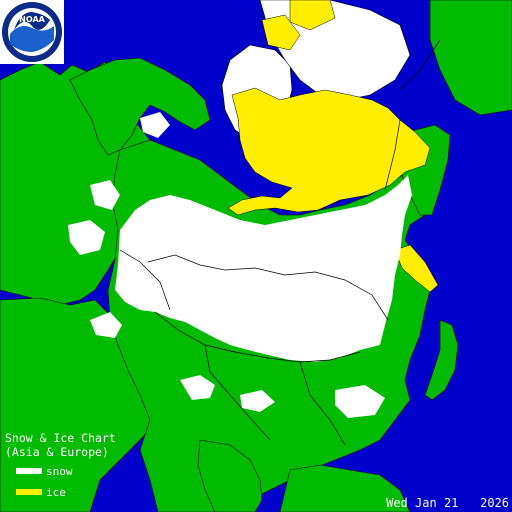 The image size is (512, 512). I want to click on ice-okhotsk, so click(416, 268).